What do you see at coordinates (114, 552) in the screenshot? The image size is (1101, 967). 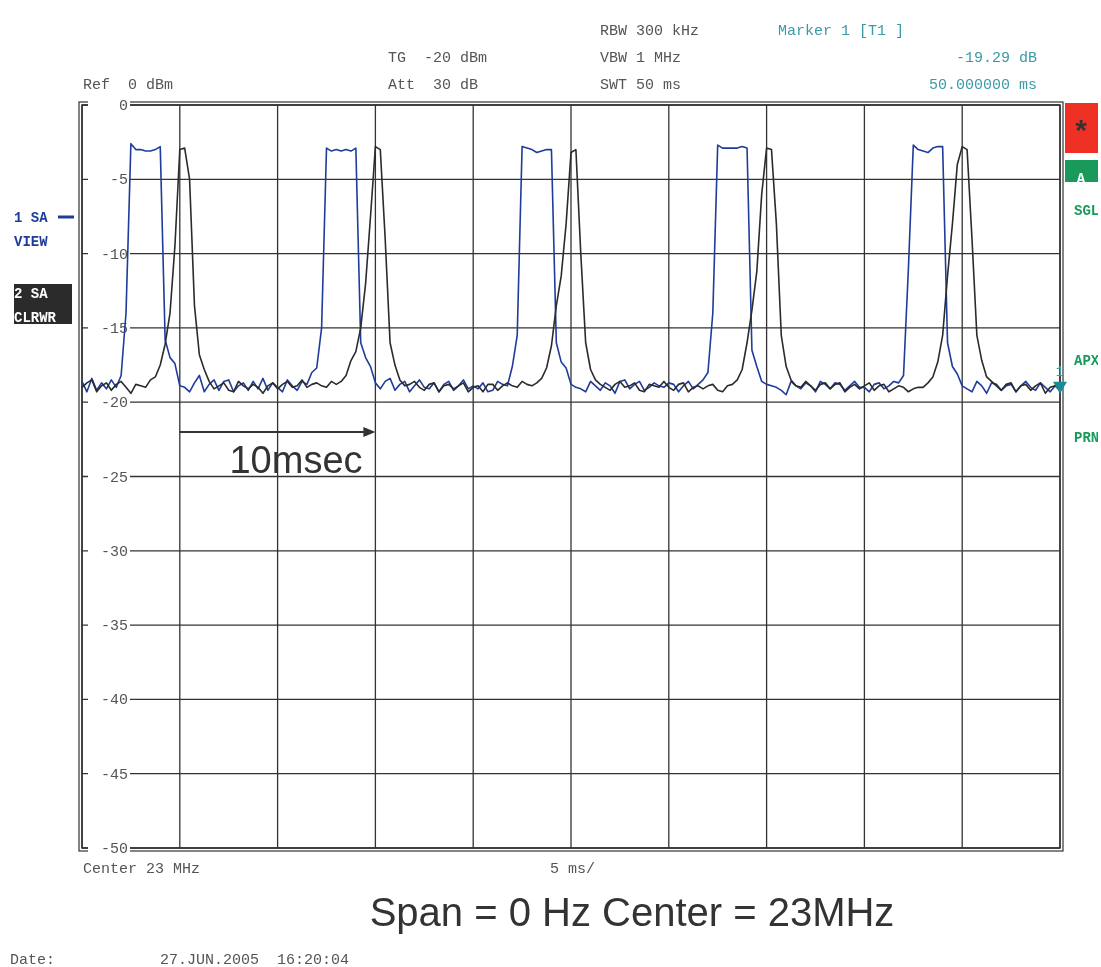 I see `y-tick-label: -30` at bounding box center [114, 552].